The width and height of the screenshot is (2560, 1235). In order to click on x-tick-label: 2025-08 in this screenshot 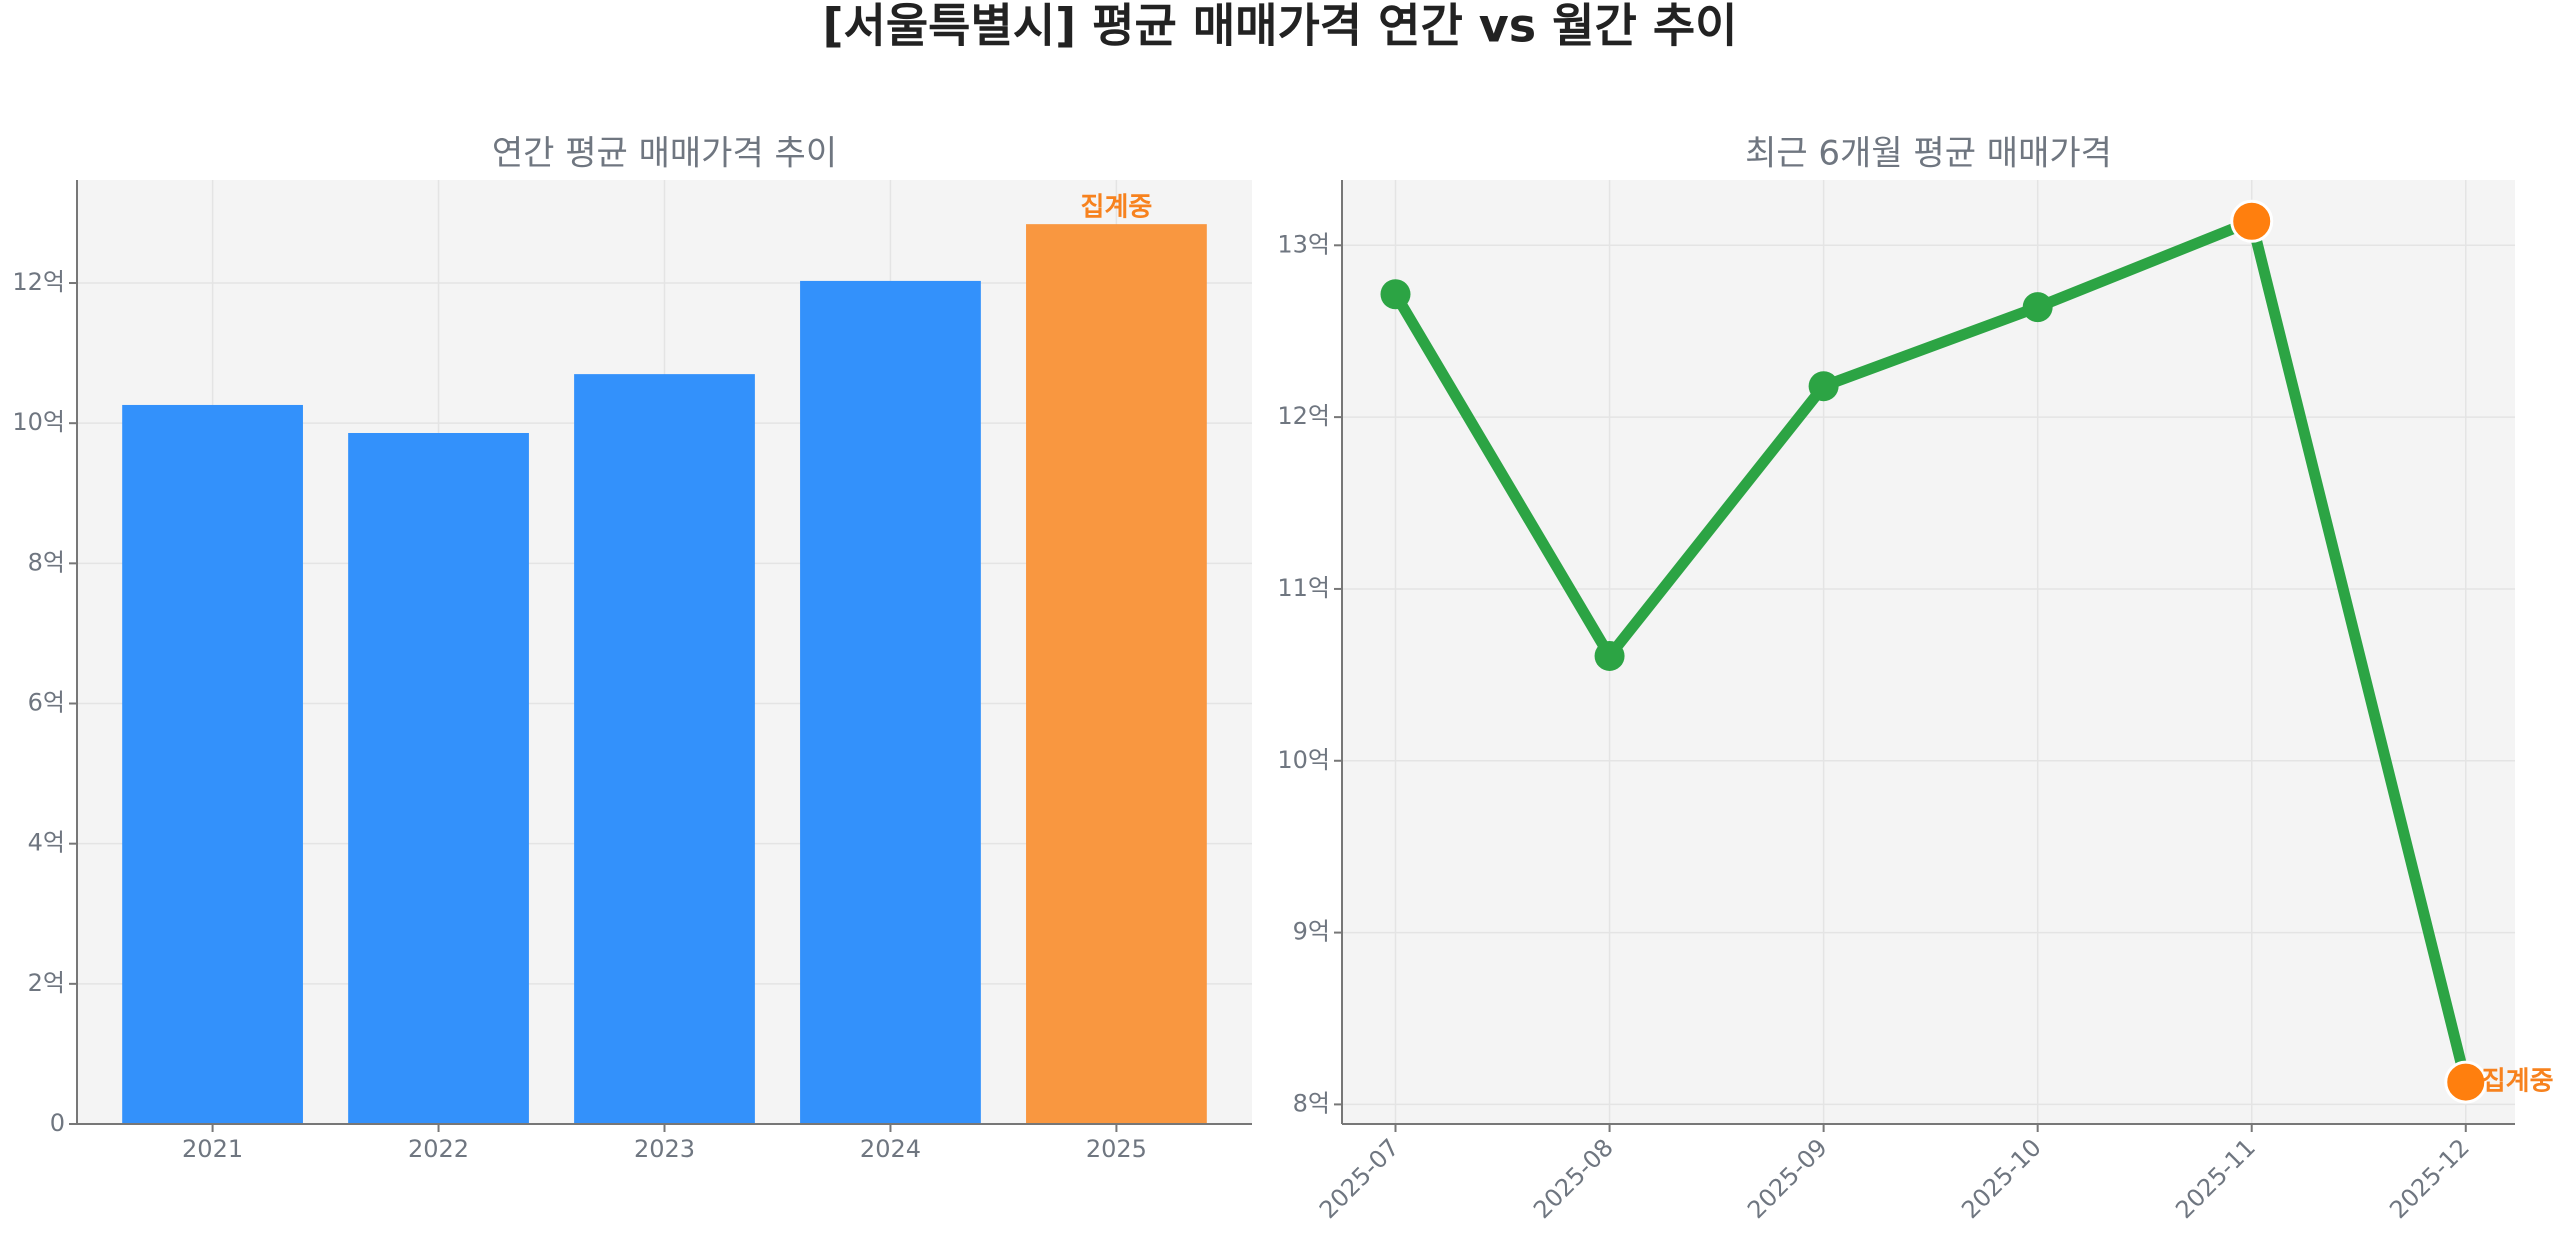, I will do `click(1573, 1178)`.